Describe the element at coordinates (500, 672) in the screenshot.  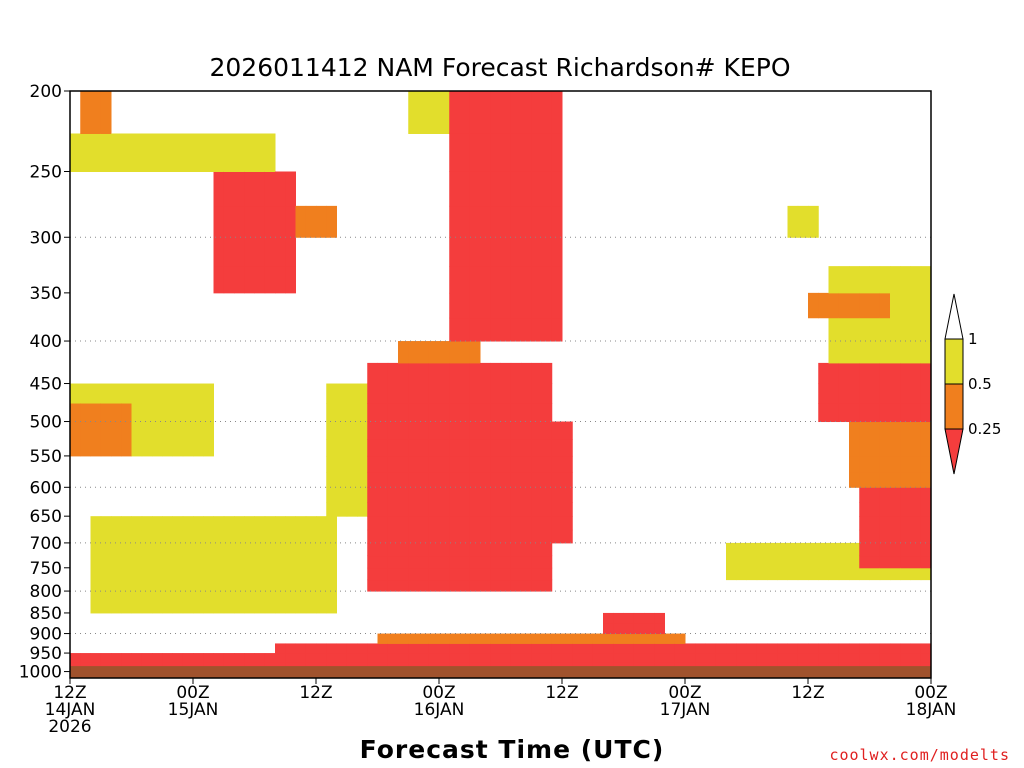
I see `ground-layer` at that location.